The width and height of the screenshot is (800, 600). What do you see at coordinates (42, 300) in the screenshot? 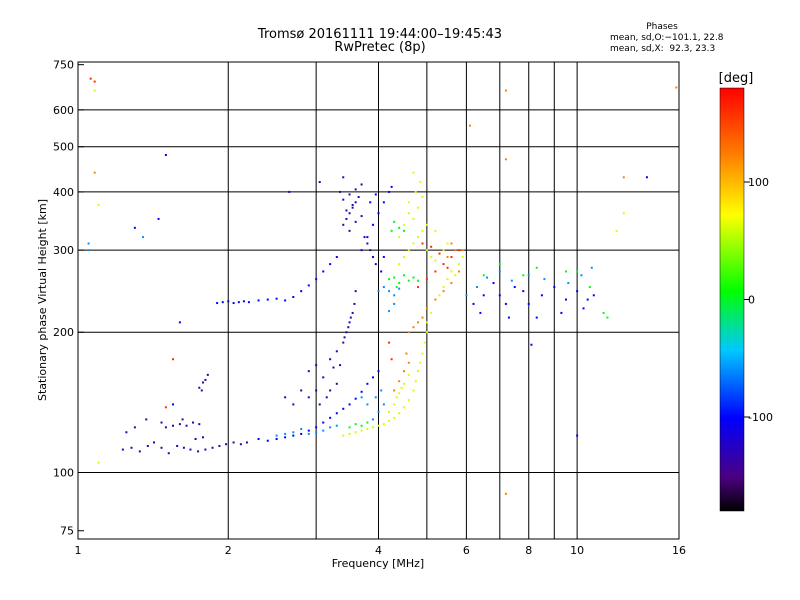
I see `y-axis-label: Stationary phase Virtual Height [km]` at bounding box center [42, 300].